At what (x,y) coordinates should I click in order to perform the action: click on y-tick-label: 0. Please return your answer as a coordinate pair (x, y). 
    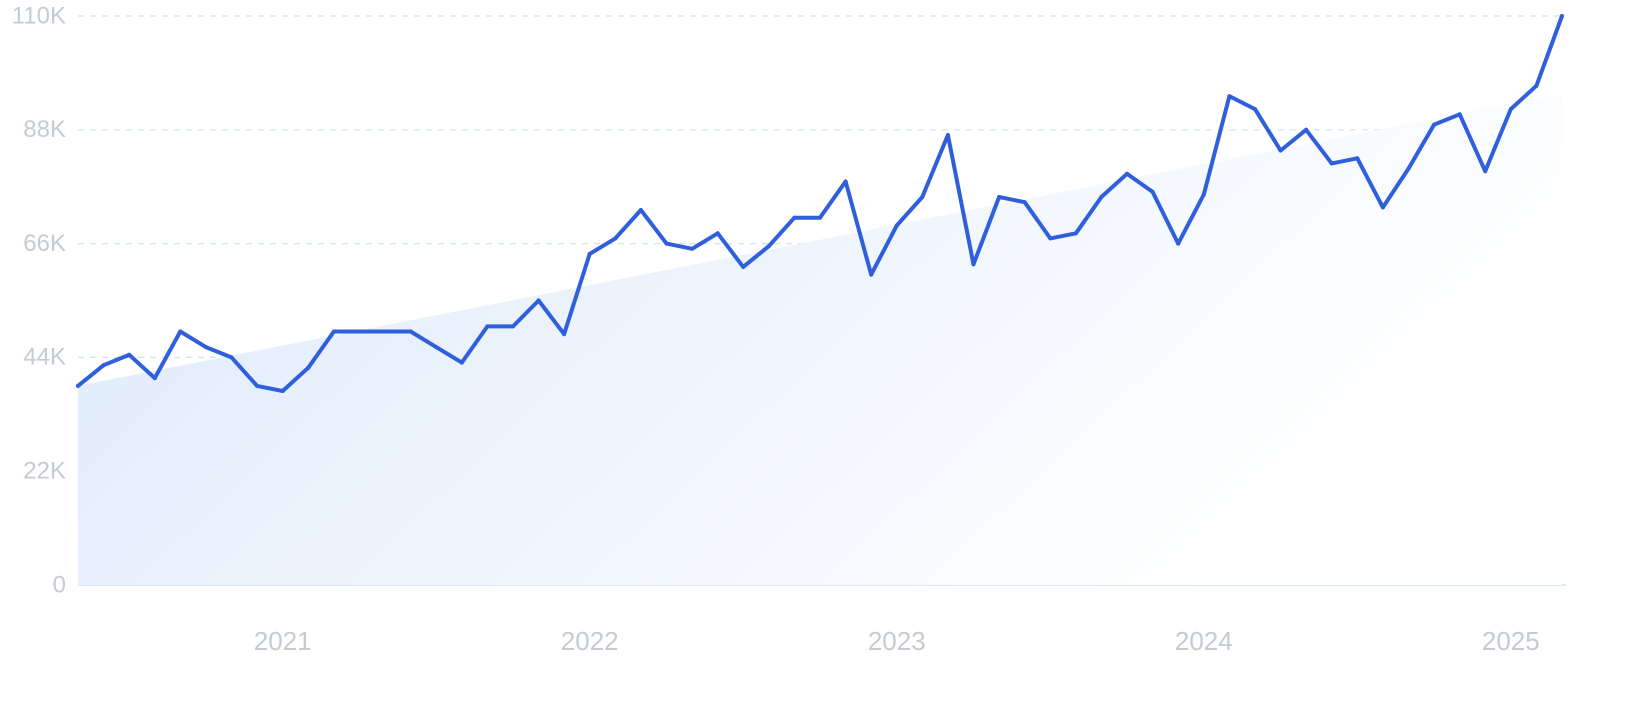
    Looking at the image, I should click on (59, 584).